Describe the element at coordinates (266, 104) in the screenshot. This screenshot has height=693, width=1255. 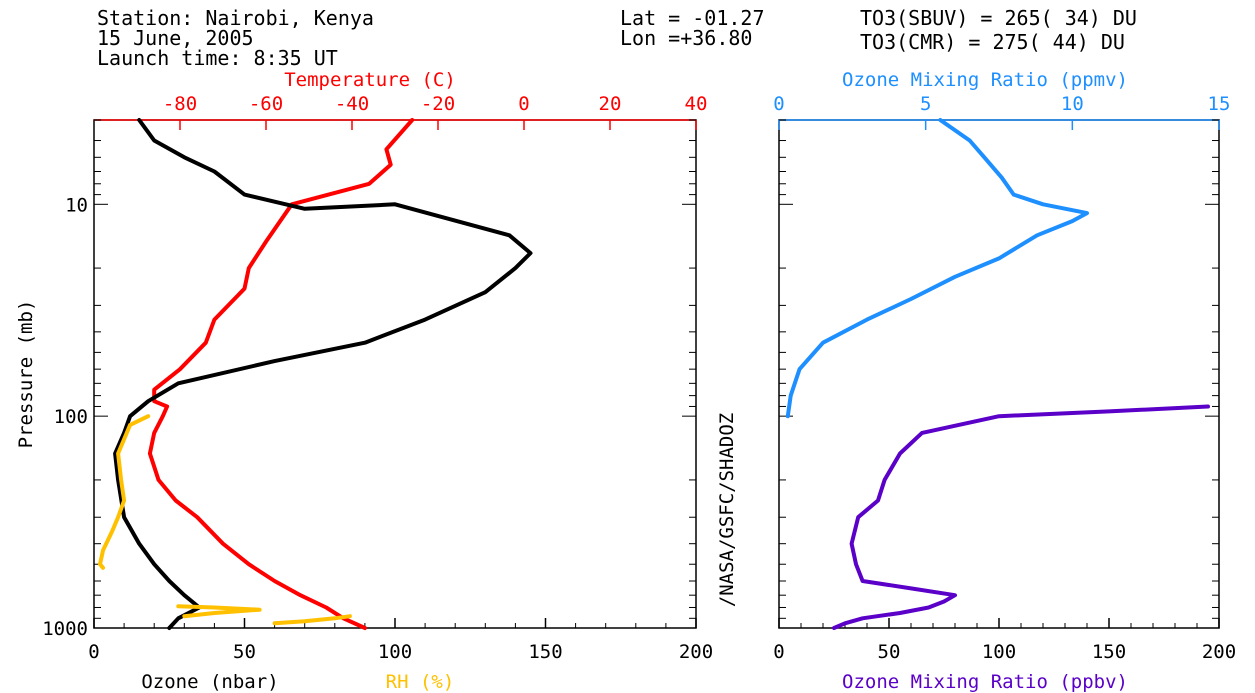
I see `top-tick-label: -60` at that location.